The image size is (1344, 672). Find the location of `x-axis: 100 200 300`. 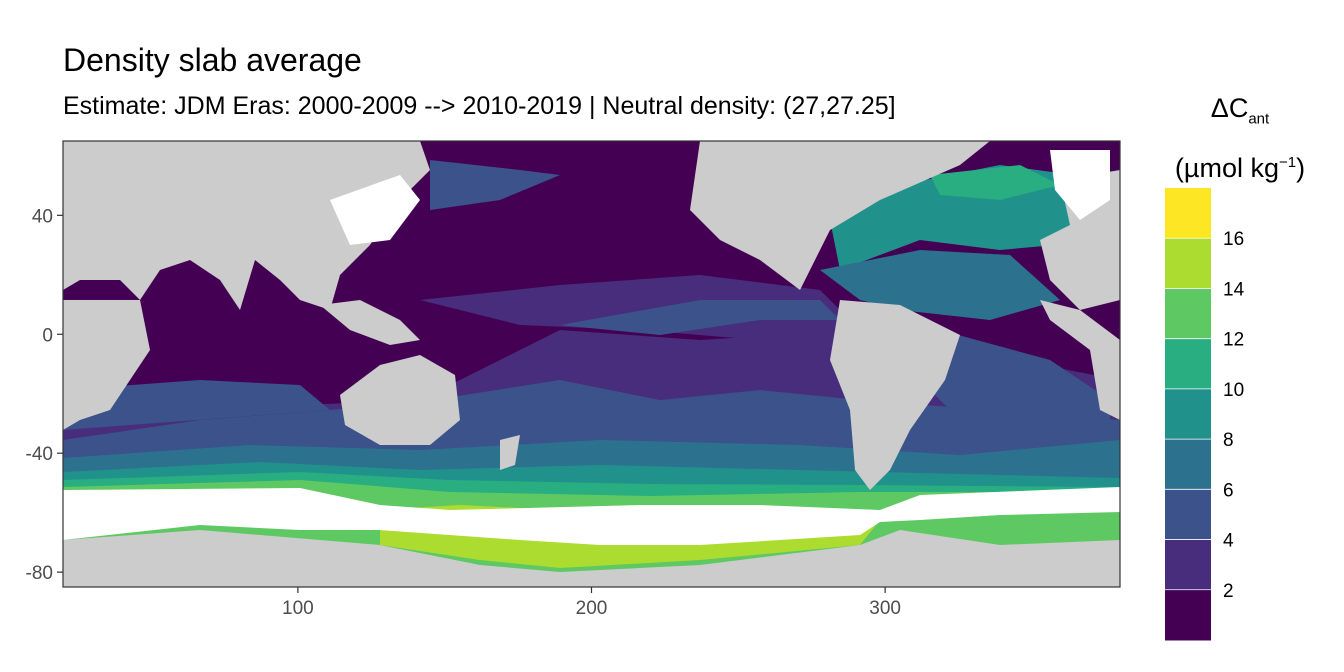

x-axis: 100 200 300 is located at coordinates (591, 603).